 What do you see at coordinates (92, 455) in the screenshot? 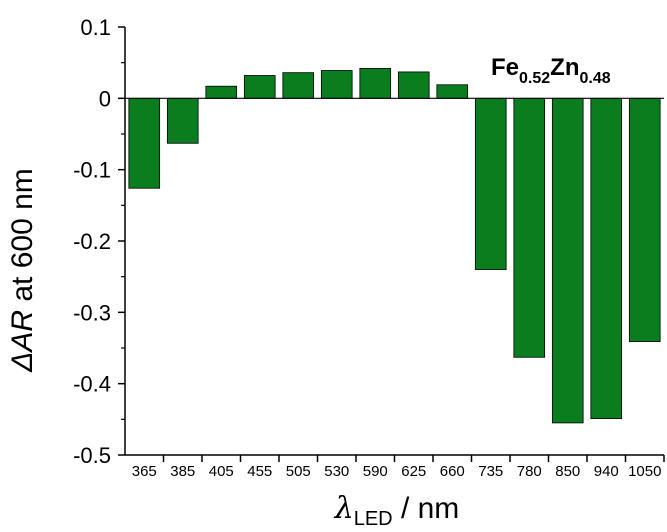
I see `y-tick-label: -0.5` at bounding box center [92, 455].